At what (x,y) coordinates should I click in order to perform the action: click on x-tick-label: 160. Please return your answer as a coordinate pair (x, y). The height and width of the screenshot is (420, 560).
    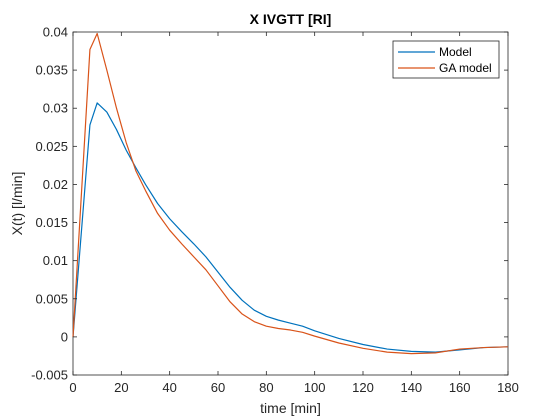
    Looking at the image, I should click on (460, 387).